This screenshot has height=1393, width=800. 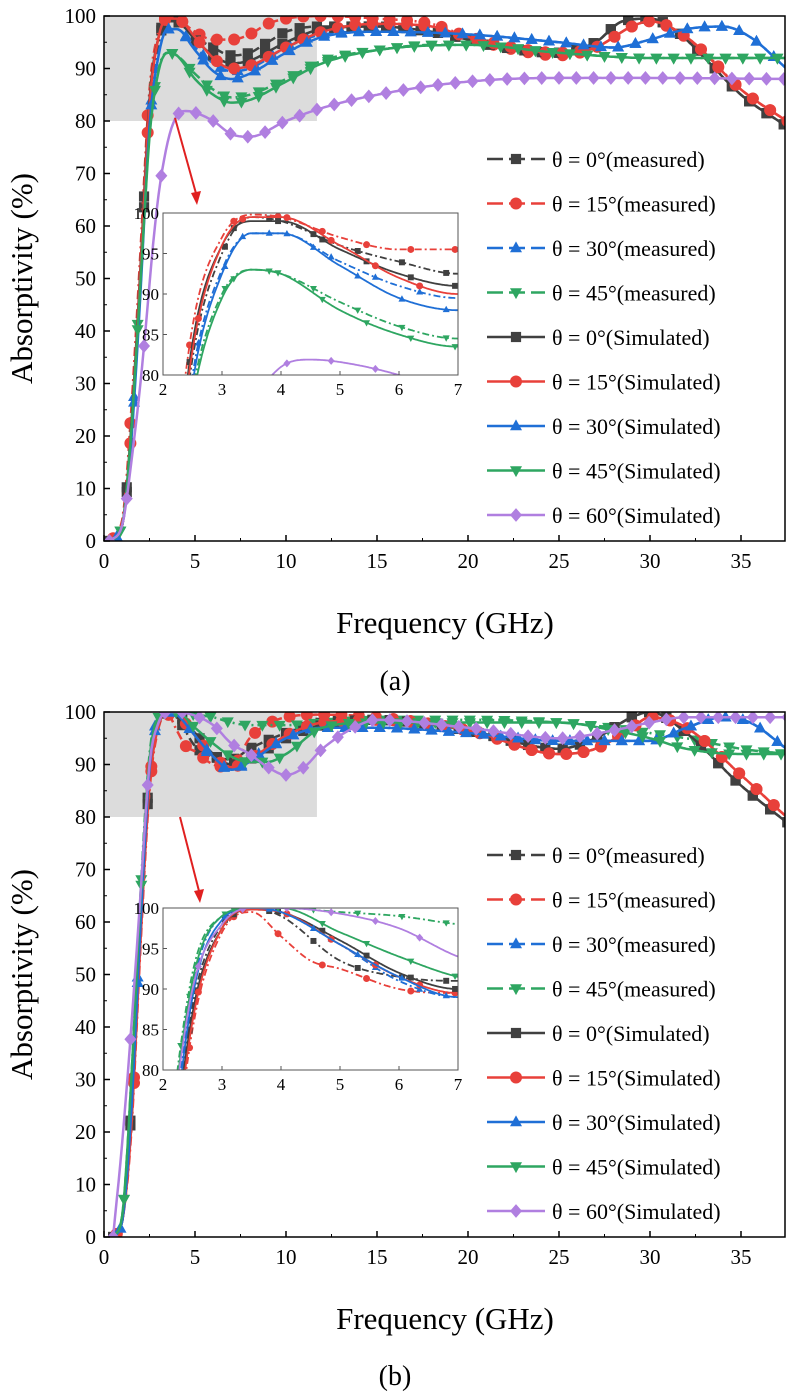 What do you see at coordinates (468, 1257) in the screenshot?
I see `x-tick-label: 20` at bounding box center [468, 1257].